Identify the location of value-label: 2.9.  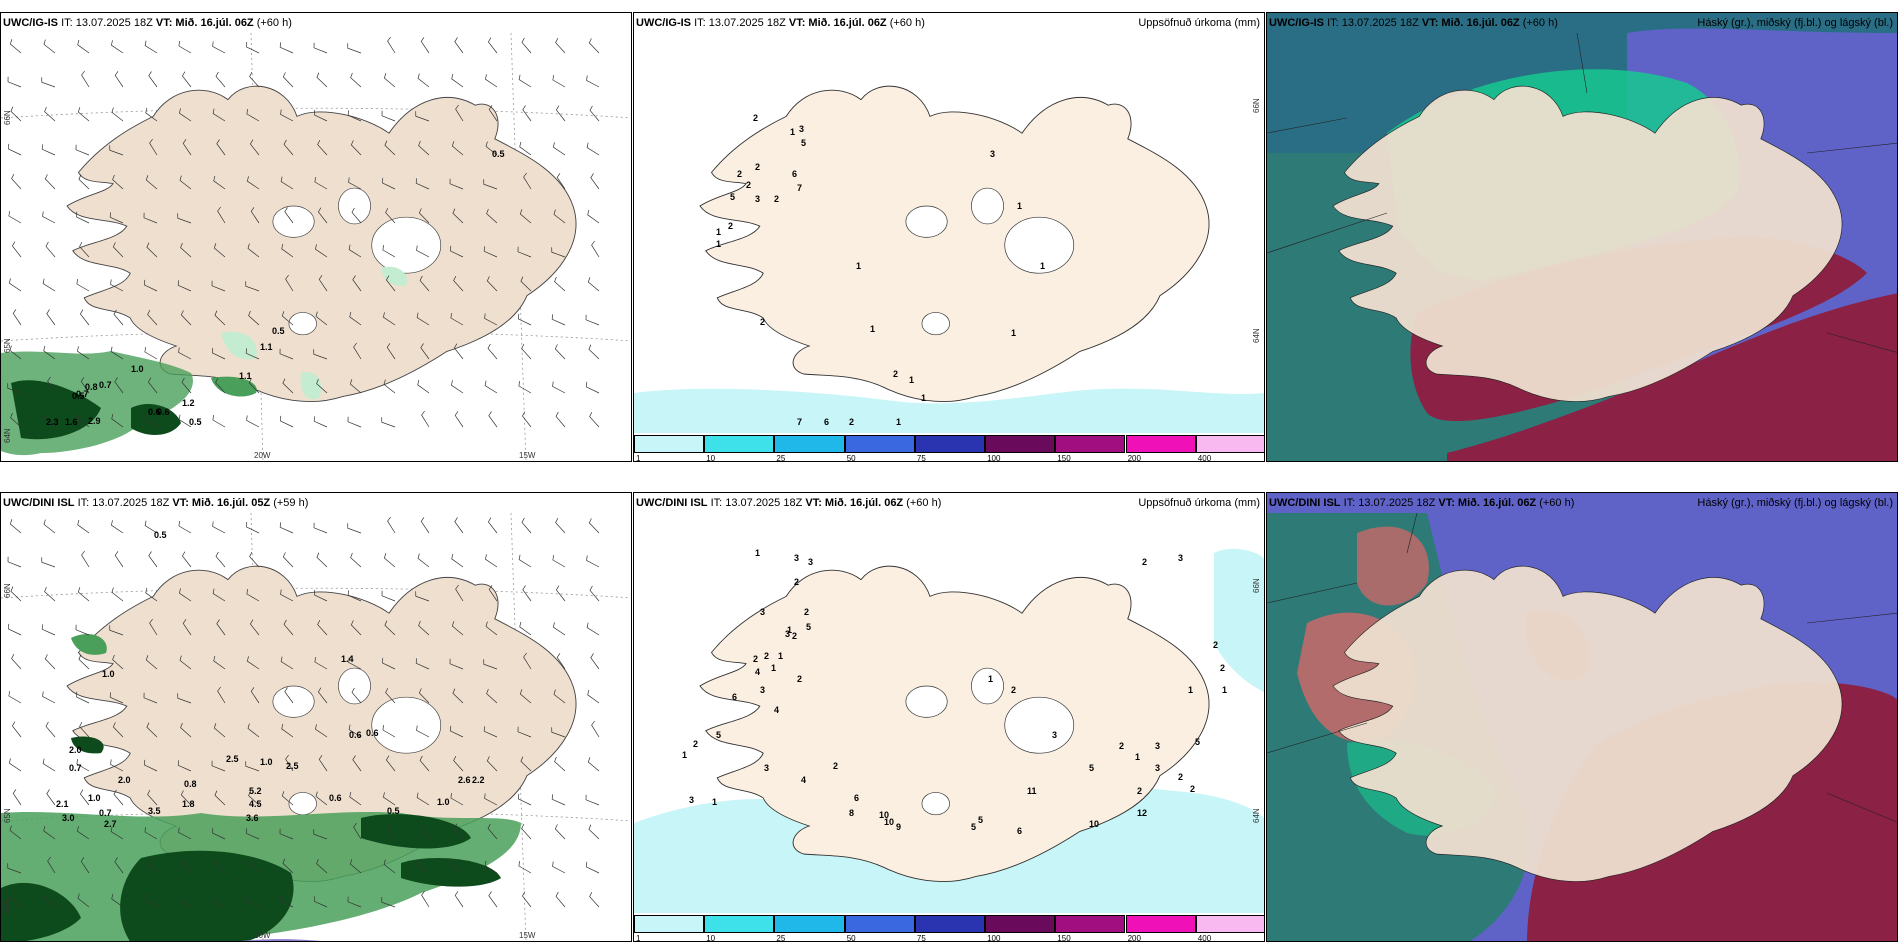
(94, 421).